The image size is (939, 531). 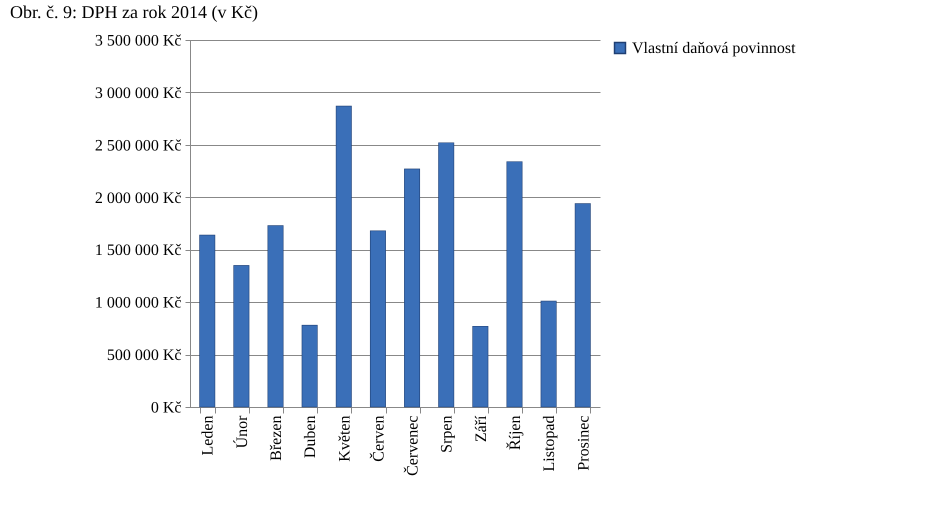 What do you see at coordinates (241, 431) in the screenshot?
I see `x-tick-label: Únor` at bounding box center [241, 431].